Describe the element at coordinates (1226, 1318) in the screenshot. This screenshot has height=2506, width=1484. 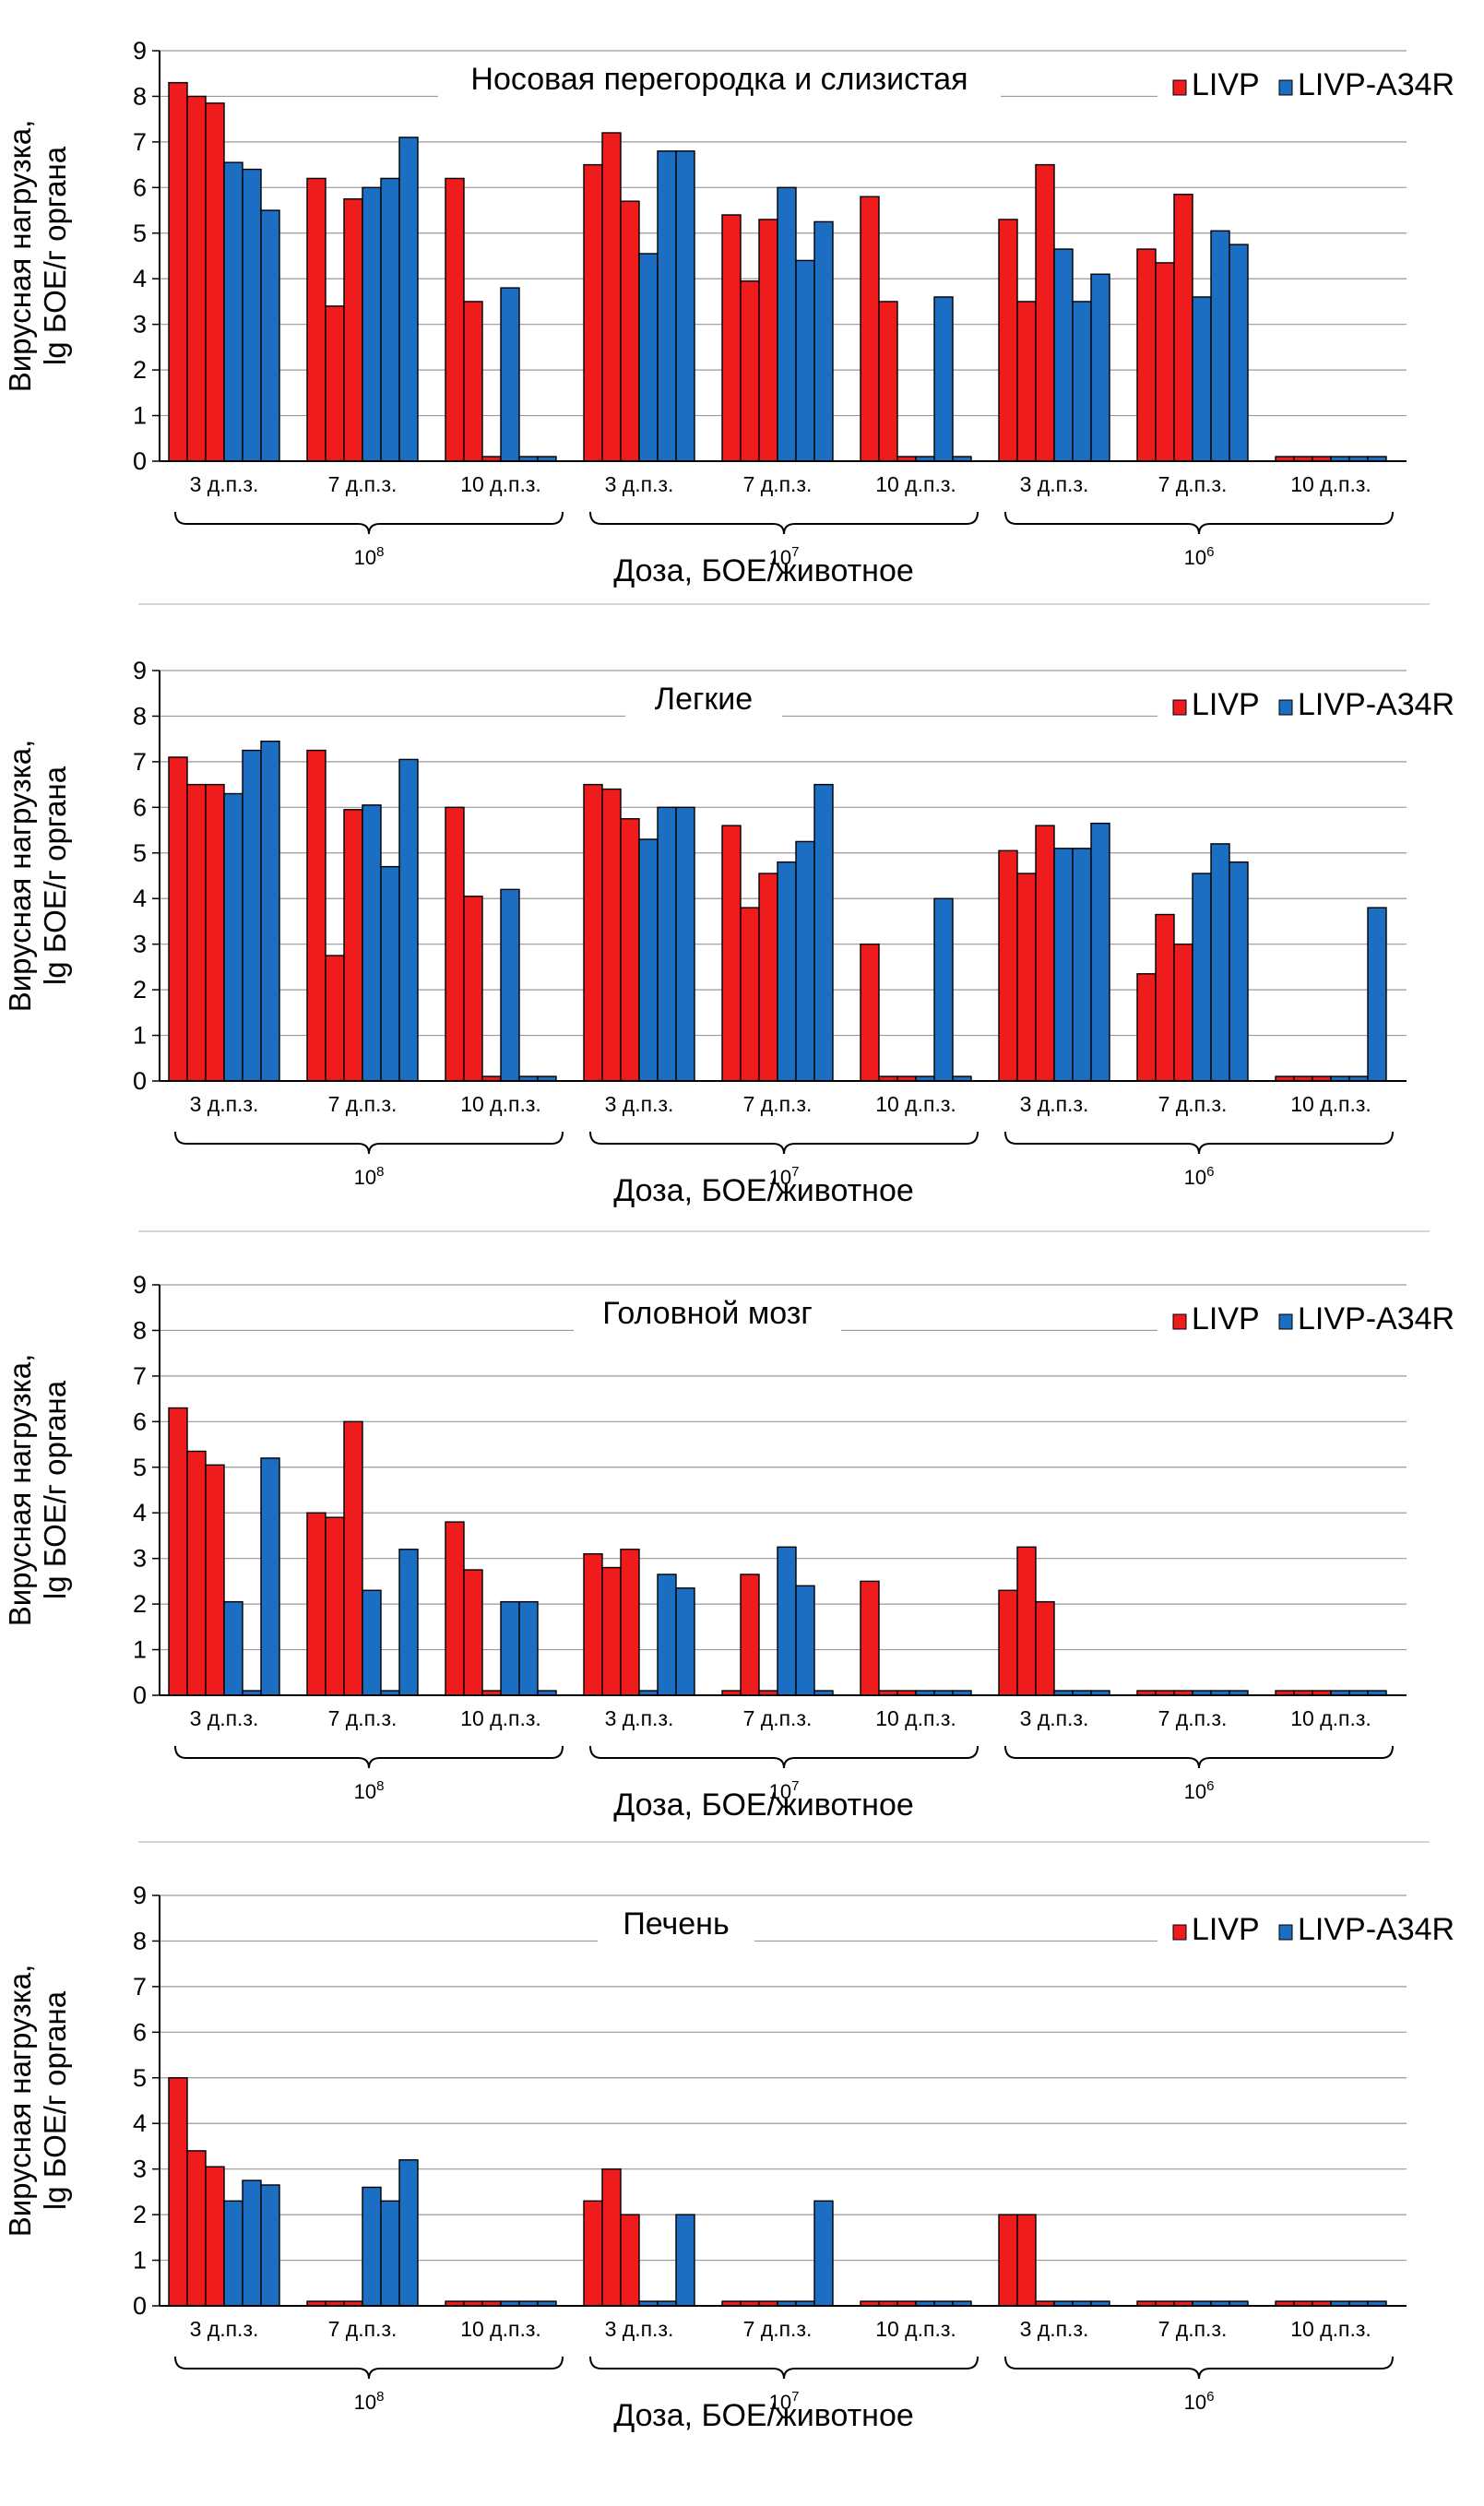
I see `legend-label-livp: LIVP` at that location.